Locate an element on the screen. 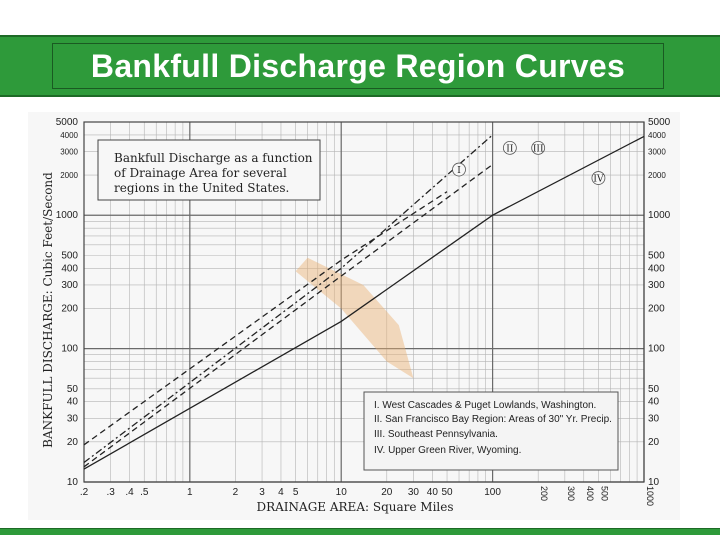 The width and height of the screenshot is (720, 540). x-tick-label: .3 is located at coordinates (110, 492).